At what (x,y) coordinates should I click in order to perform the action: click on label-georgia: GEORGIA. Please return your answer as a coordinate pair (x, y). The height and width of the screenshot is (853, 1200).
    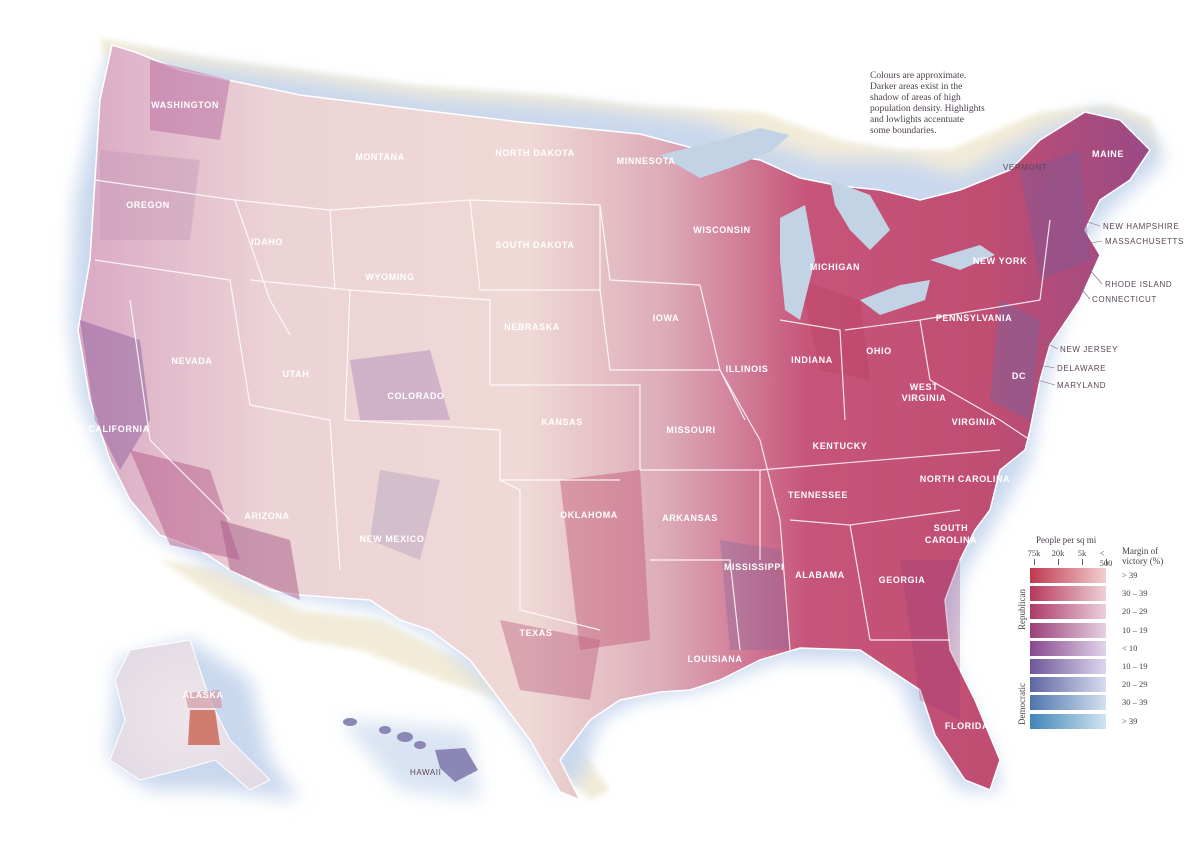
    Looking at the image, I should click on (902, 580).